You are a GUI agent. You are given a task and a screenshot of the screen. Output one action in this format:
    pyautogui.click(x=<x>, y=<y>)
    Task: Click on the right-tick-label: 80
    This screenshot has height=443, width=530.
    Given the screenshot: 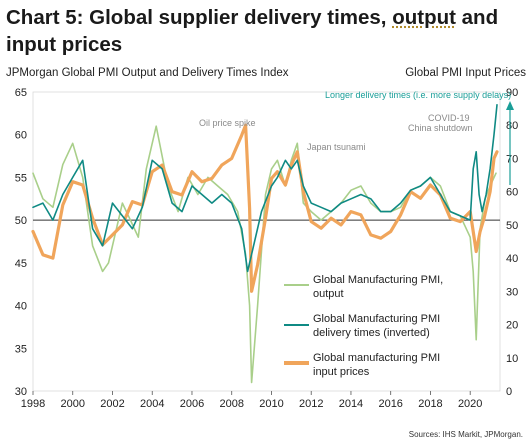 What is the action you would take?
    pyautogui.click(x=512, y=126)
    